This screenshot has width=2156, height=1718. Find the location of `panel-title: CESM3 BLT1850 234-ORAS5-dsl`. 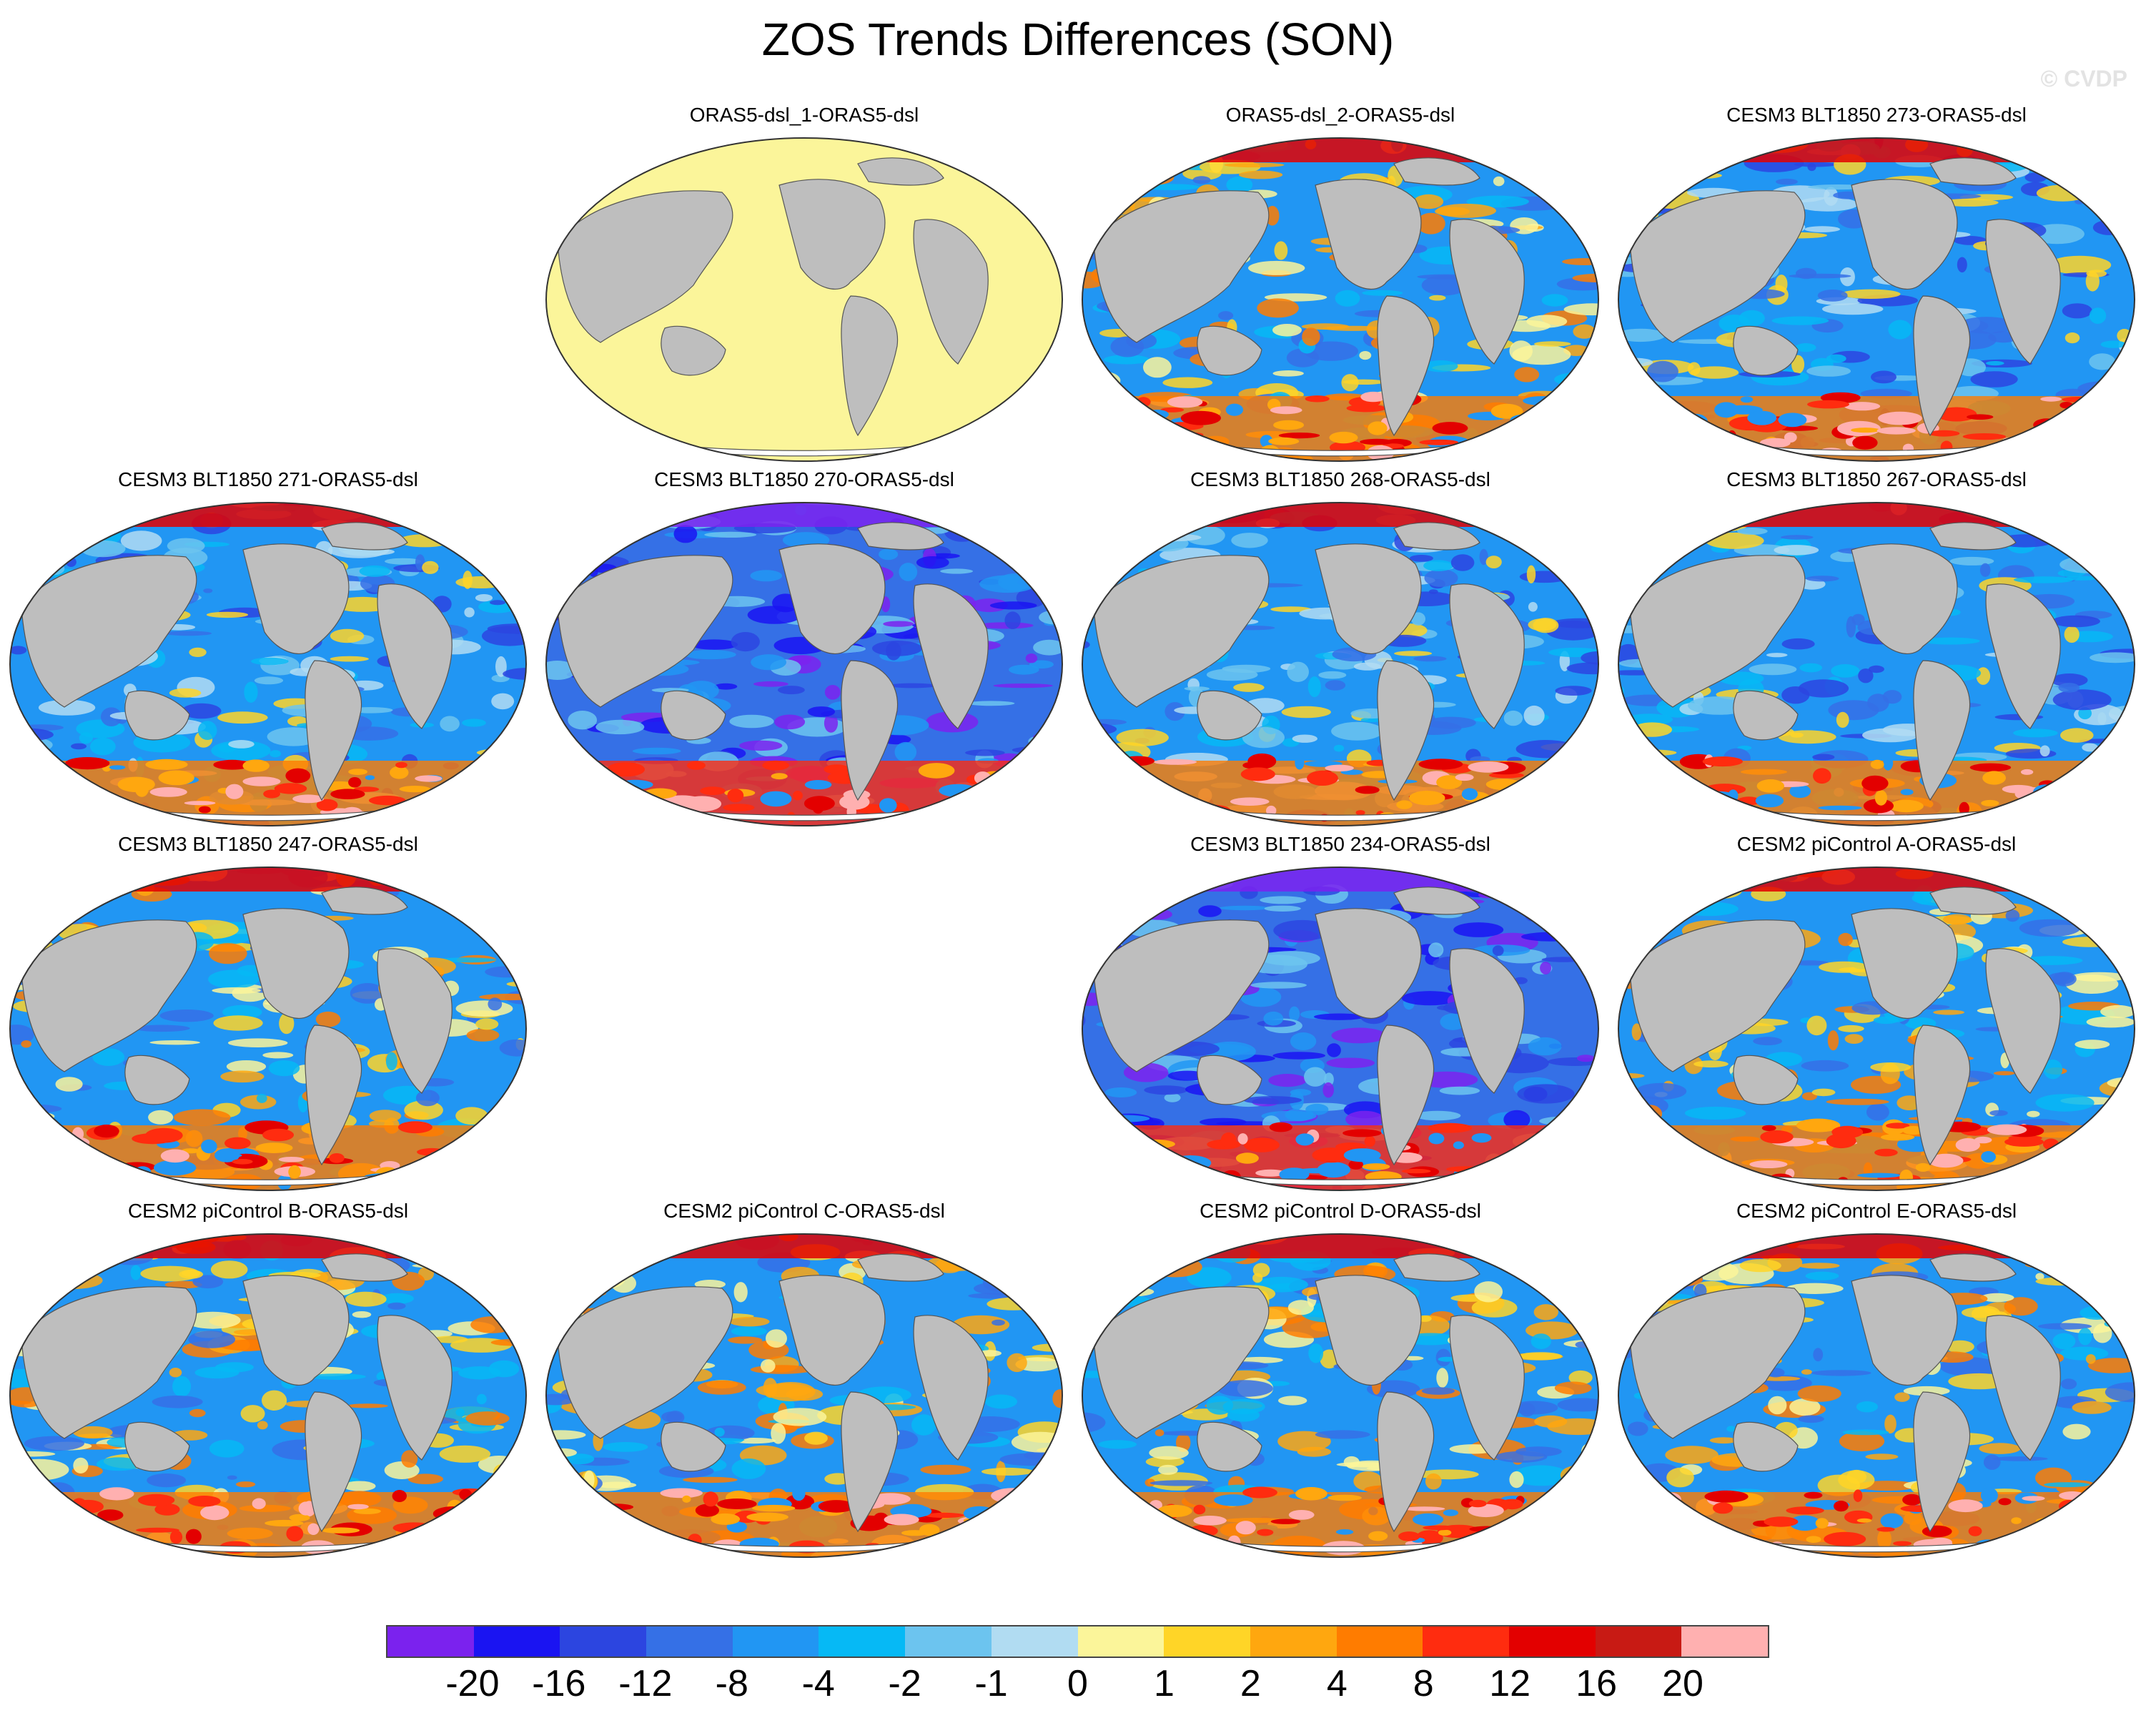

panel-title: CESM3 BLT1850 234-ORAS5-dsl is located at coordinates (1340, 844).